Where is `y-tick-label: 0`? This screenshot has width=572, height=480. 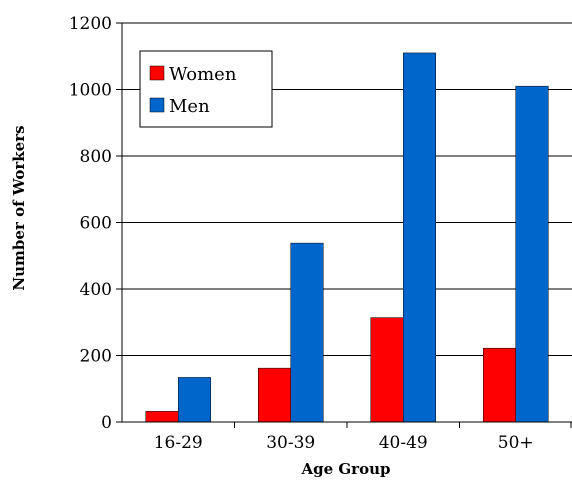 y-tick-label: 0 is located at coordinates (106, 423).